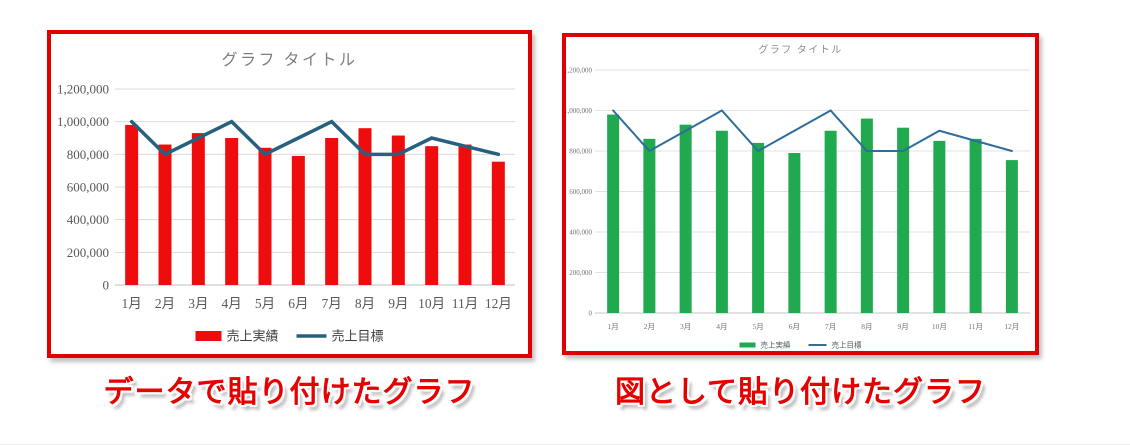 The width and height of the screenshot is (1130, 445). Describe the element at coordinates (289, 392) in the screenshot. I see `left-caption: データで貼り付けたグラフ` at that location.